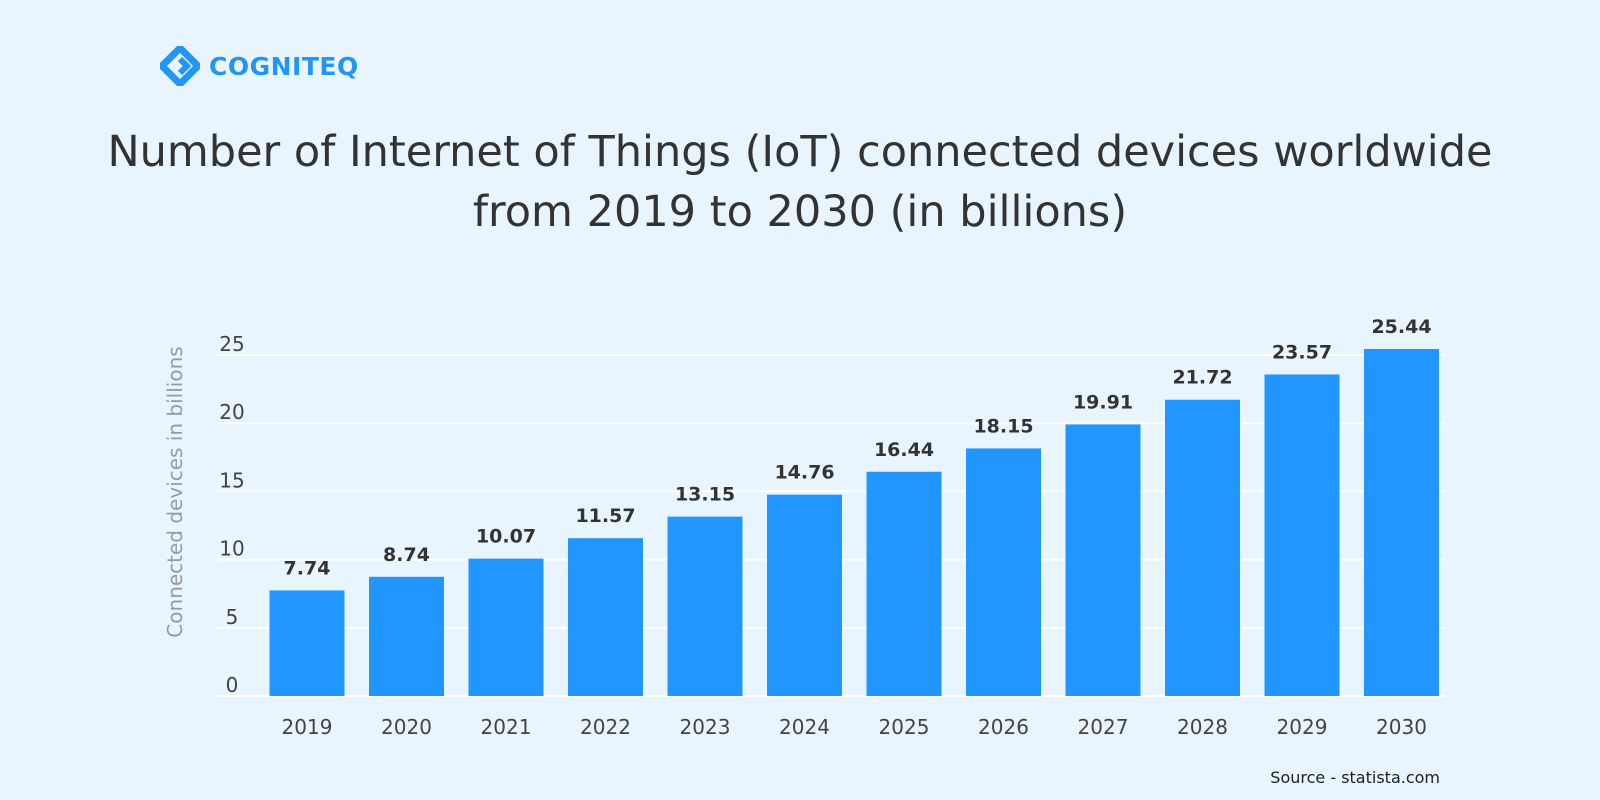  What do you see at coordinates (904, 450) in the screenshot?
I see `data-label: 16.44` at bounding box center [904, 450].